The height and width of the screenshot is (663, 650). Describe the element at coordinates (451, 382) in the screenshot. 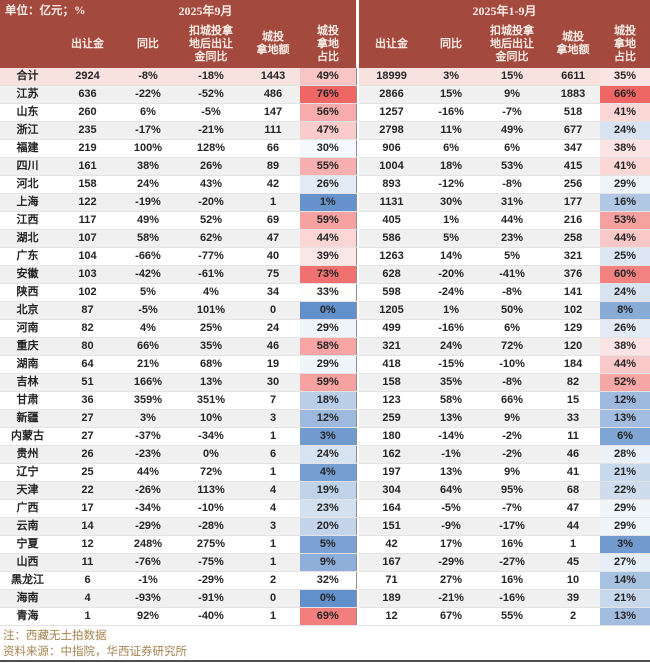

I see `value-cell: 35%` at that location.